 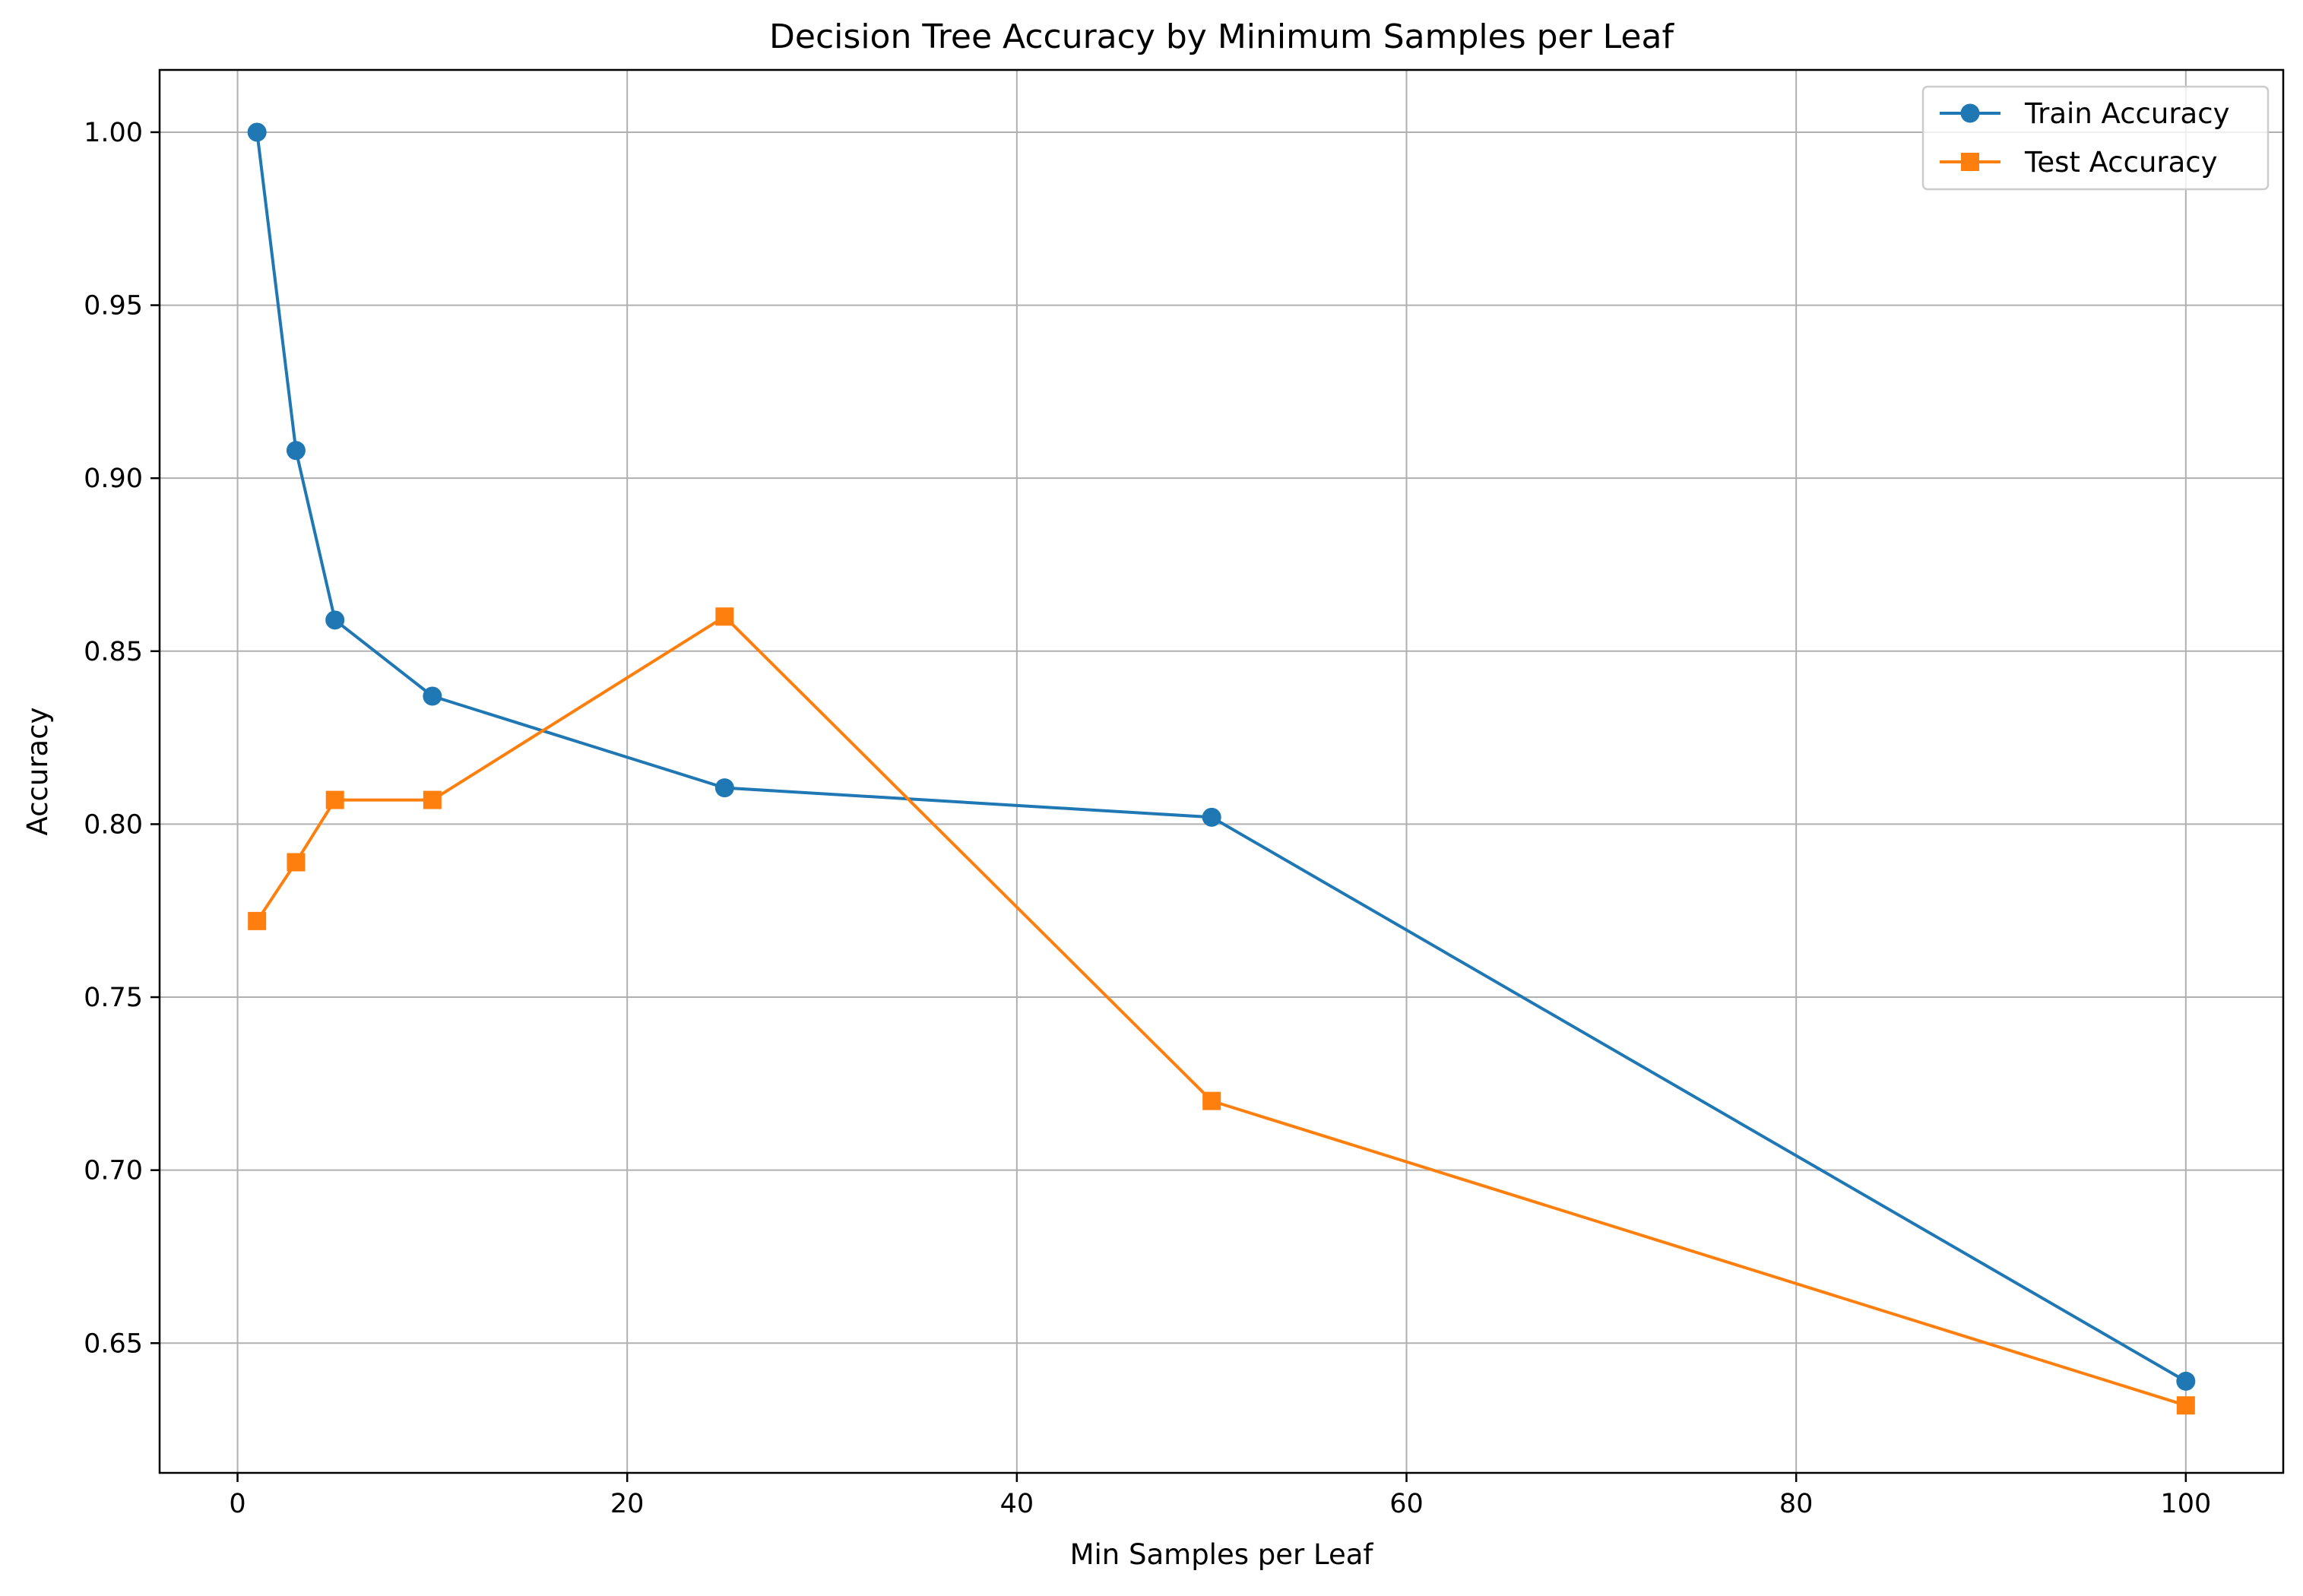 I want to click on y-tick-label: 0.80, so click(x=113, y=825).